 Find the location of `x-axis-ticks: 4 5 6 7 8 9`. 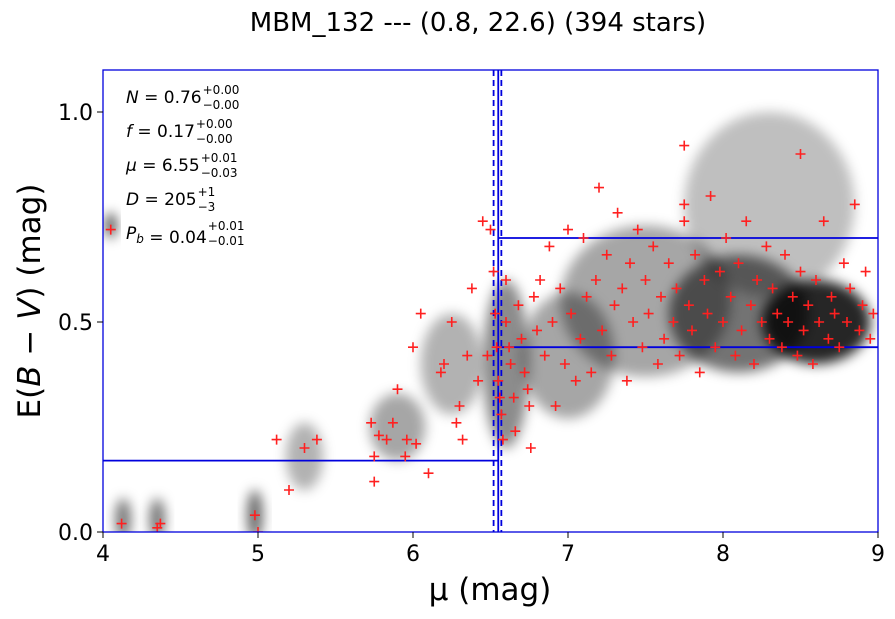

x-axis-ticks: 4 5 6 7 8 9 is located at coordinates (490, 549).